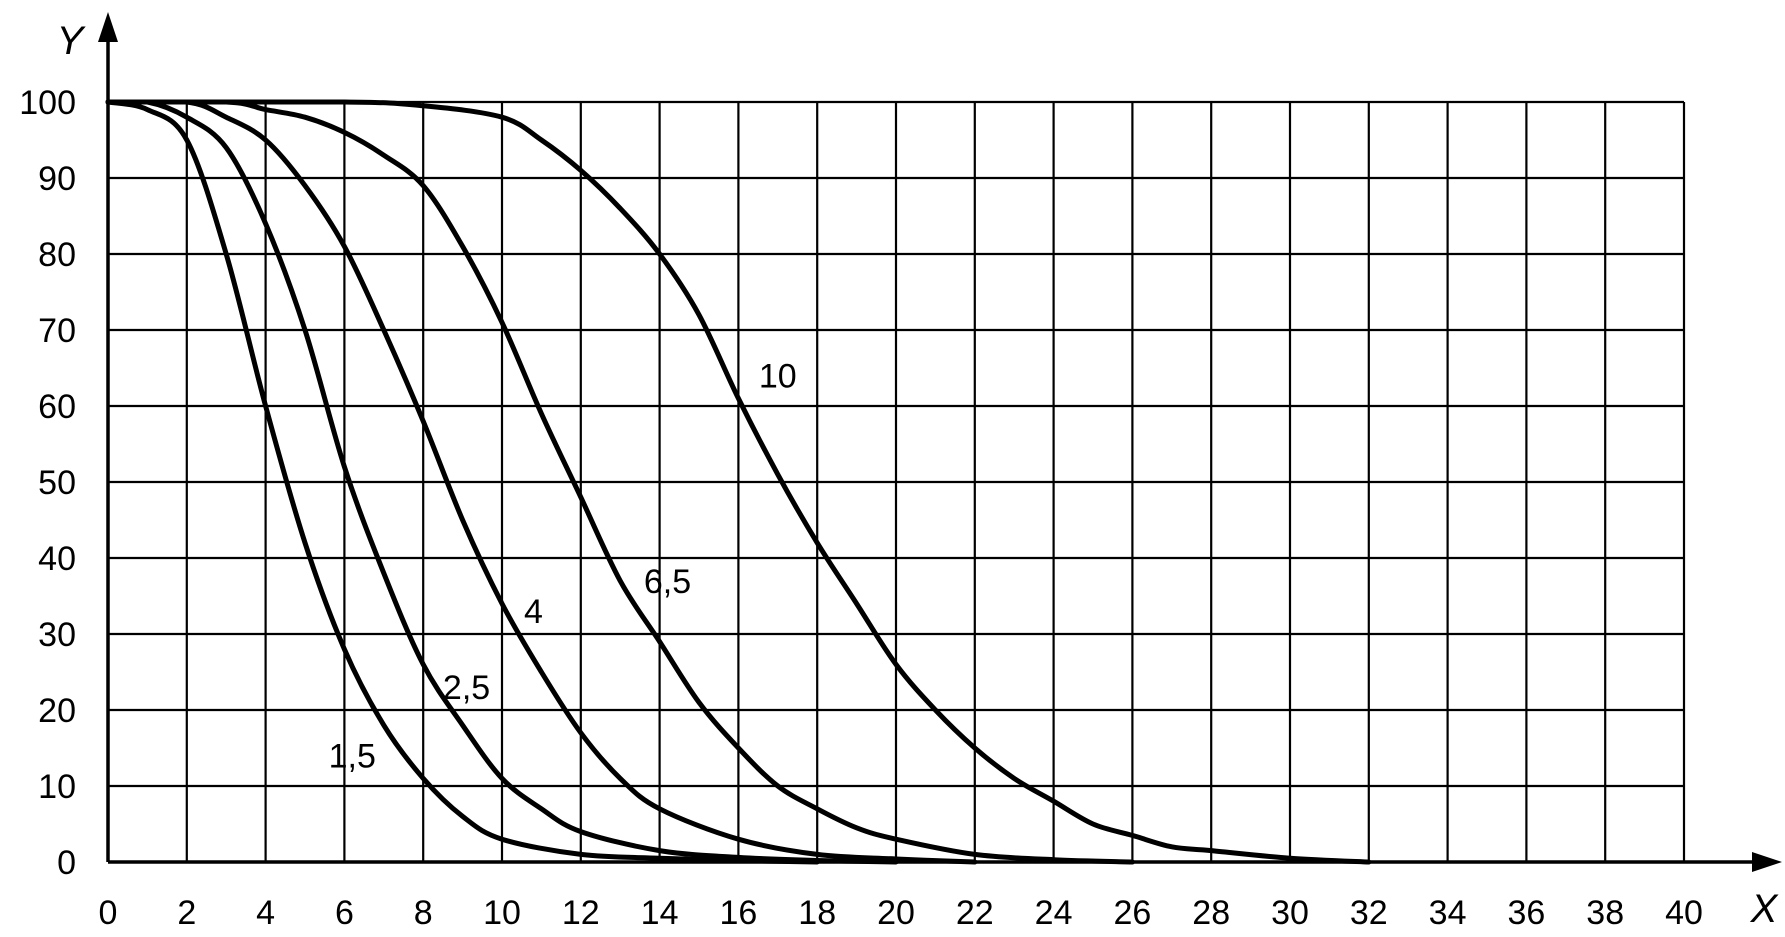  What do you see at coordinates (57, 483) in the screenshot?
I see `y-tick-label: 50` at bounding box center [57, 483].